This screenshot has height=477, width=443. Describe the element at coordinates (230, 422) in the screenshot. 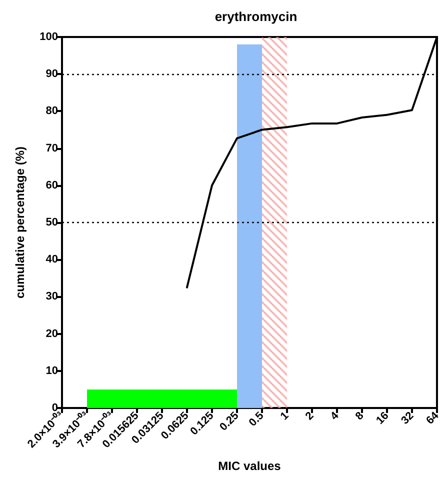

I see `x-tick-label: 0.25` at that location.